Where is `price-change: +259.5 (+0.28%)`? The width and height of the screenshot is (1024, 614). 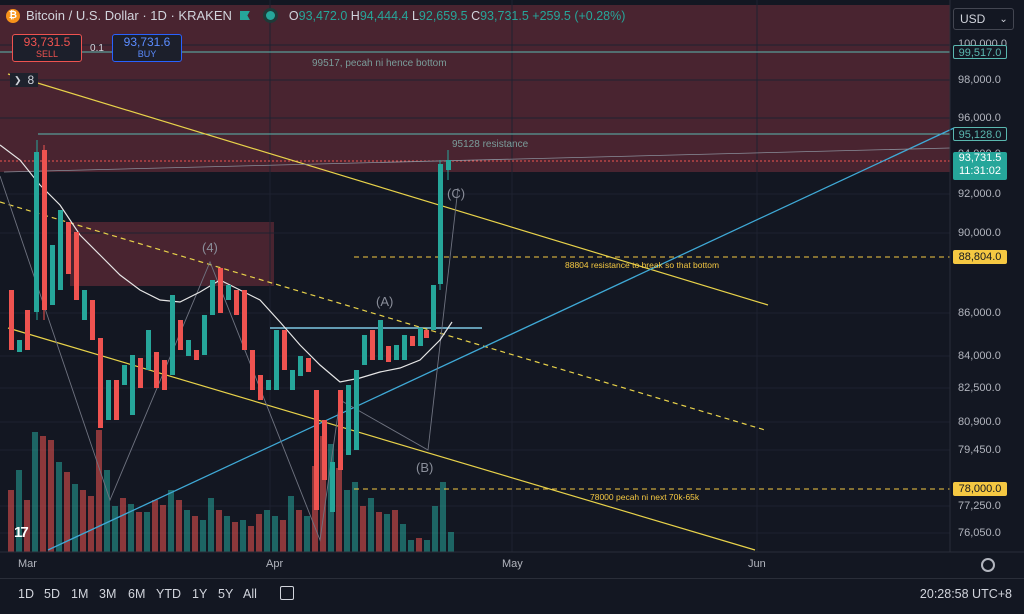 price-change: +259.5 (+0.28%) is located at coordinates (579, 15).